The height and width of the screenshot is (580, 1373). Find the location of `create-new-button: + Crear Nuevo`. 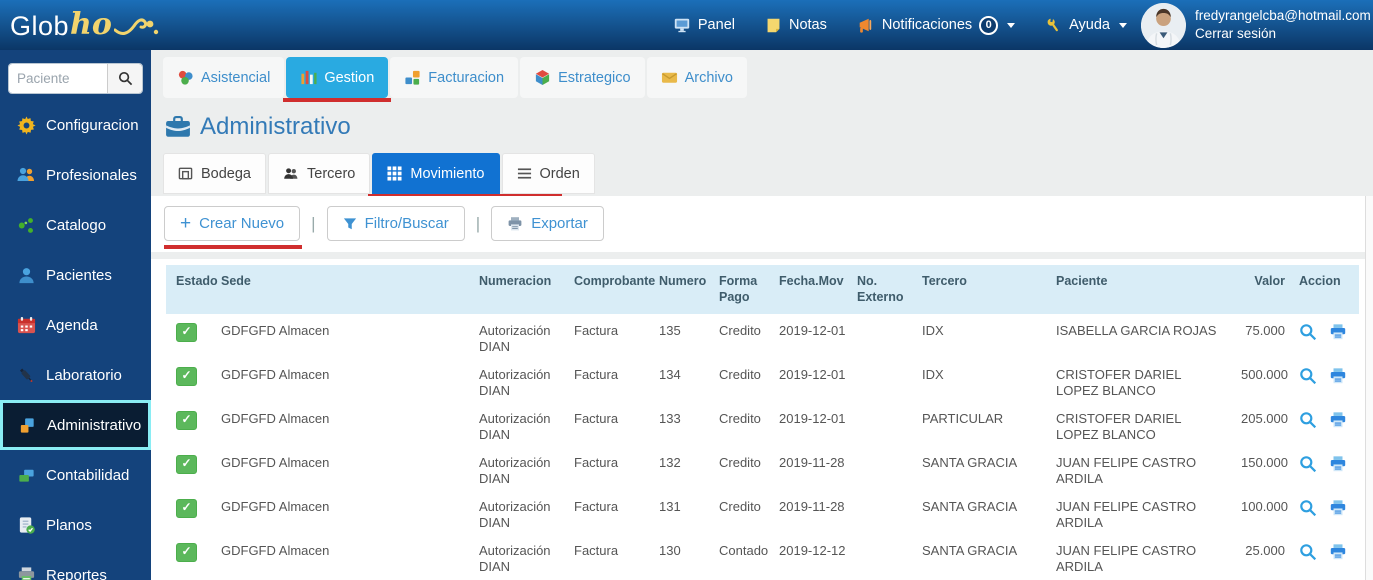

create-new-button: + Crear Nuevo is located at coordinates (233, 227).